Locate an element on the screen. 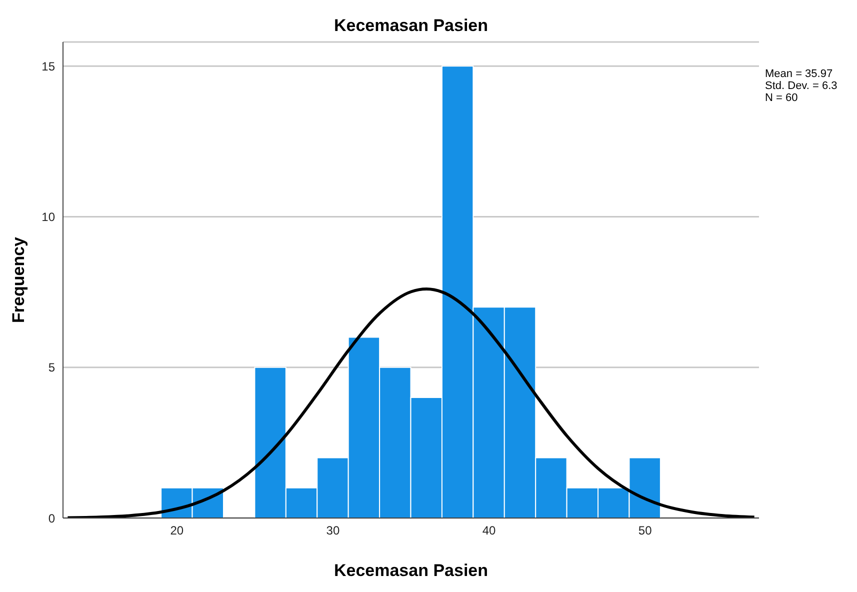  text: Std. Dev. = 6.3 is located at coordinates (801, 86).